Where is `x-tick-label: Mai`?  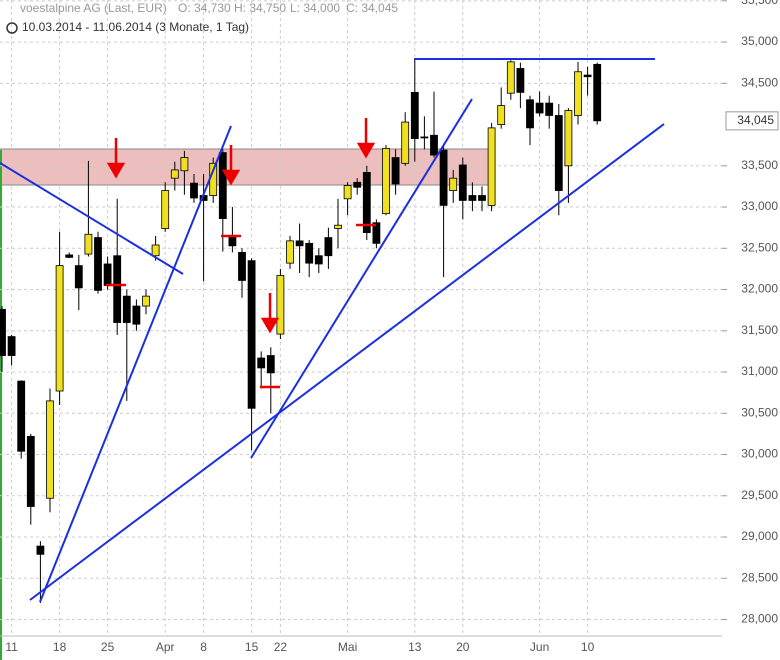 x-tick-label: Mai is located at coordinates (347, 647).